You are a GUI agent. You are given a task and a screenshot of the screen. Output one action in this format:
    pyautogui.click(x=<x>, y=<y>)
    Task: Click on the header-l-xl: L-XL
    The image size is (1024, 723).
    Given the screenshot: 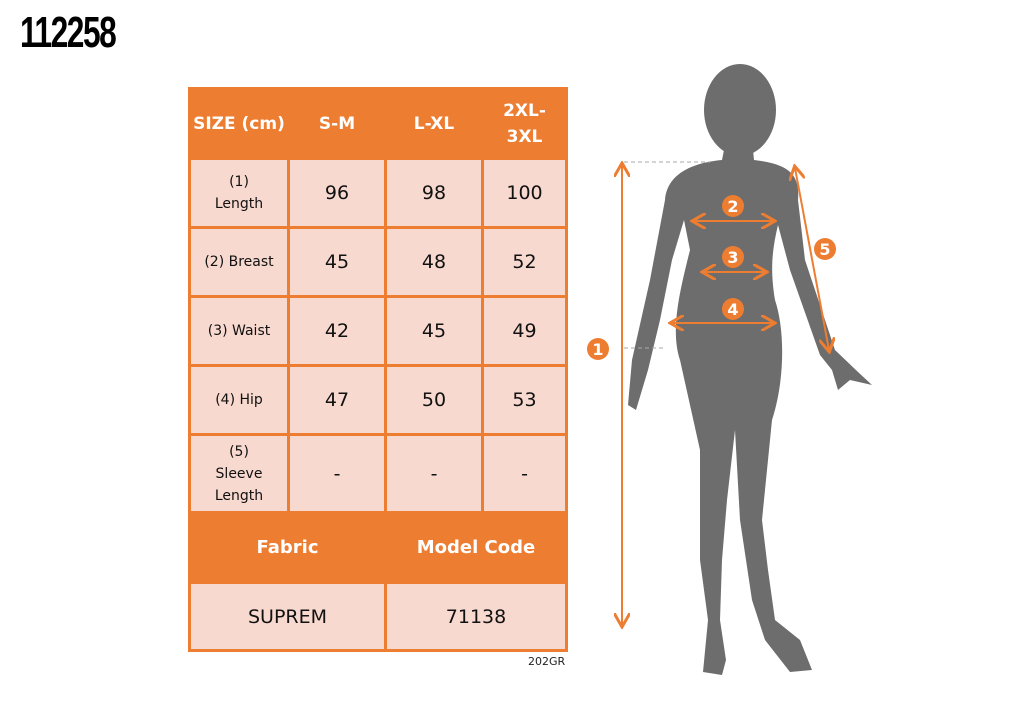 What is the action you would take?
    pyautogui.click(x=434, y=123)
    